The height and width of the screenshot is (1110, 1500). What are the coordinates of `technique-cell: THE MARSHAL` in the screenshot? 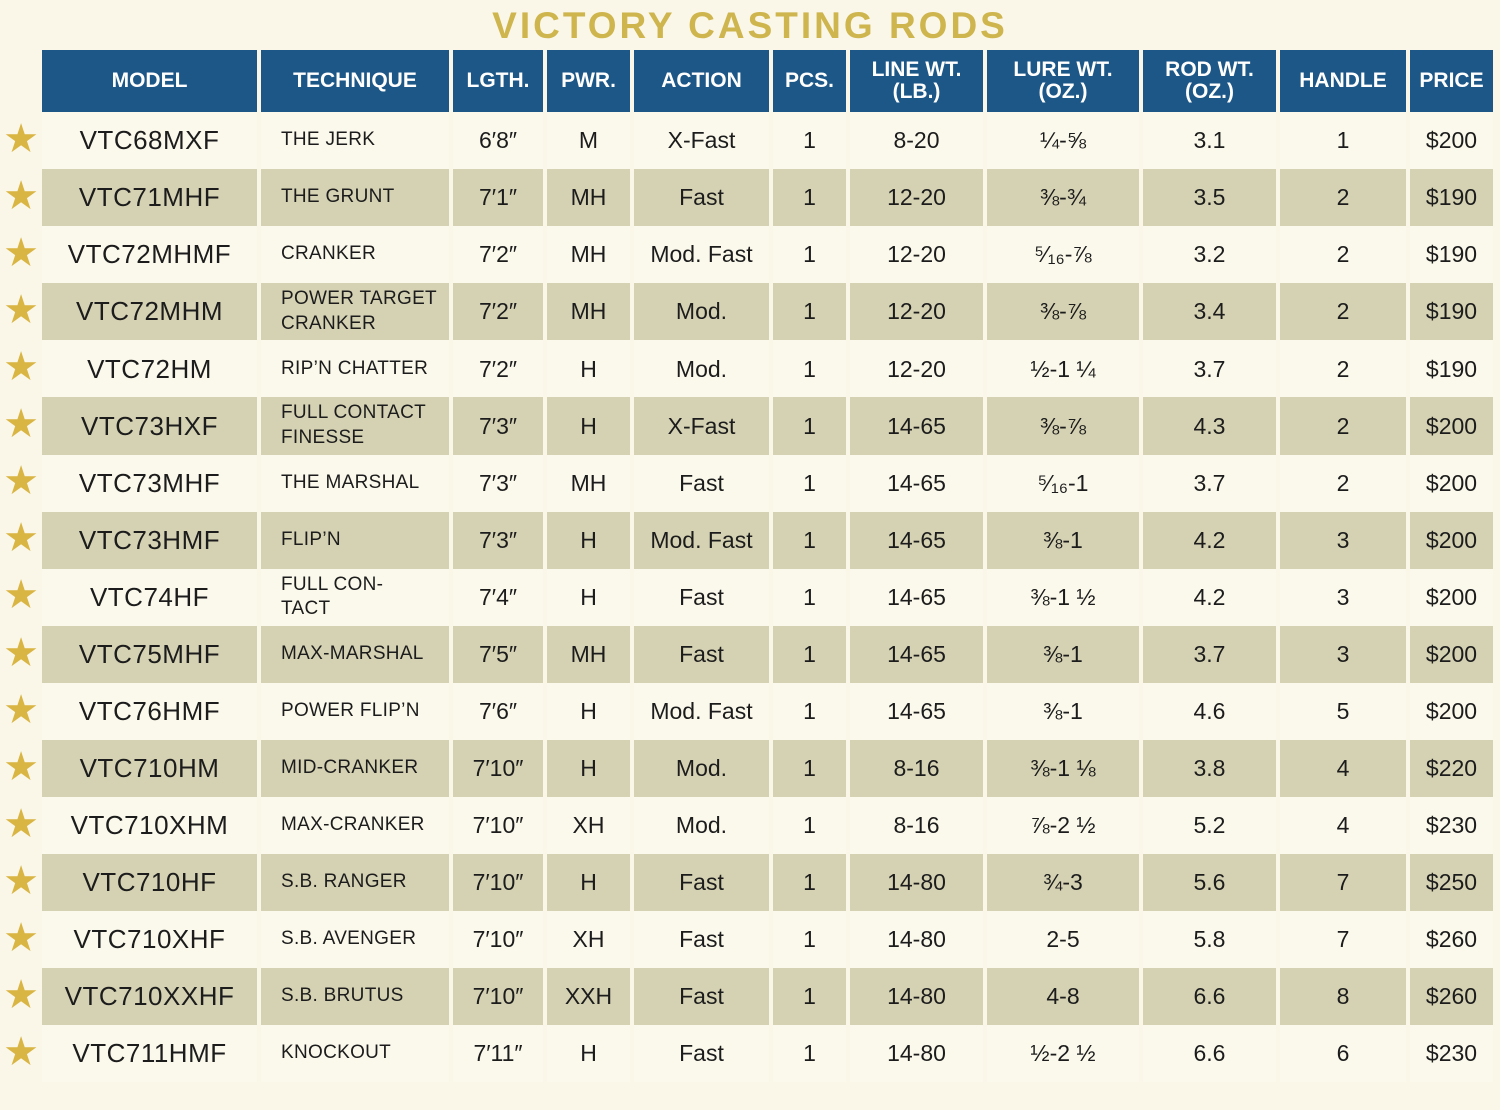 It's located at (353, 483).